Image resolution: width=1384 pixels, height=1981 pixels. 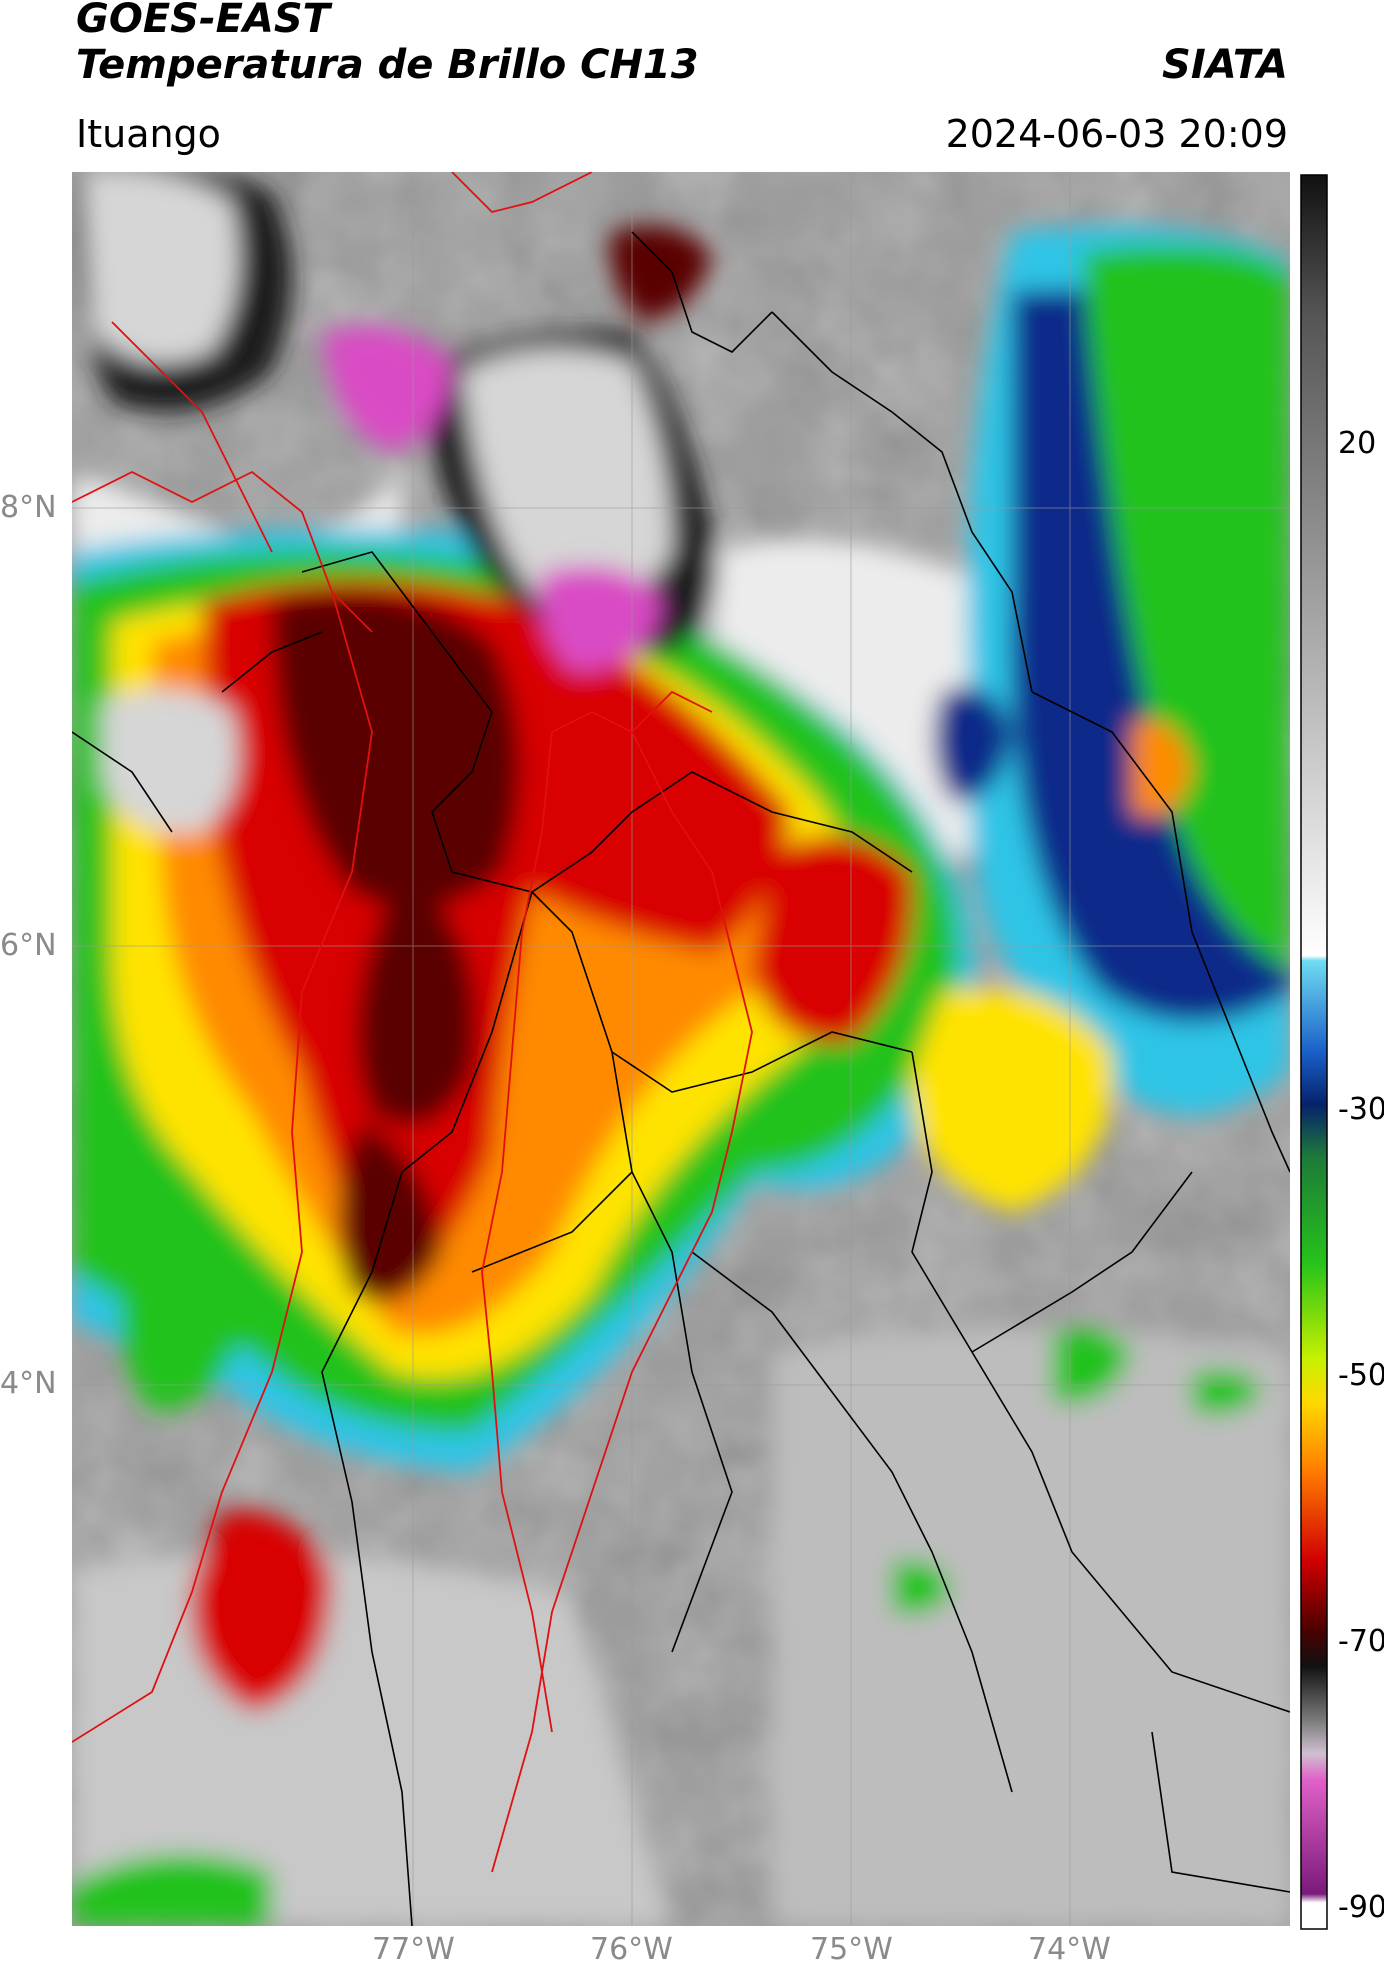 What do you see at coordinates (851, 1949) in the screenshot?
I see `lon-label-75w: 75°W` at bounding box center [851, 1949].